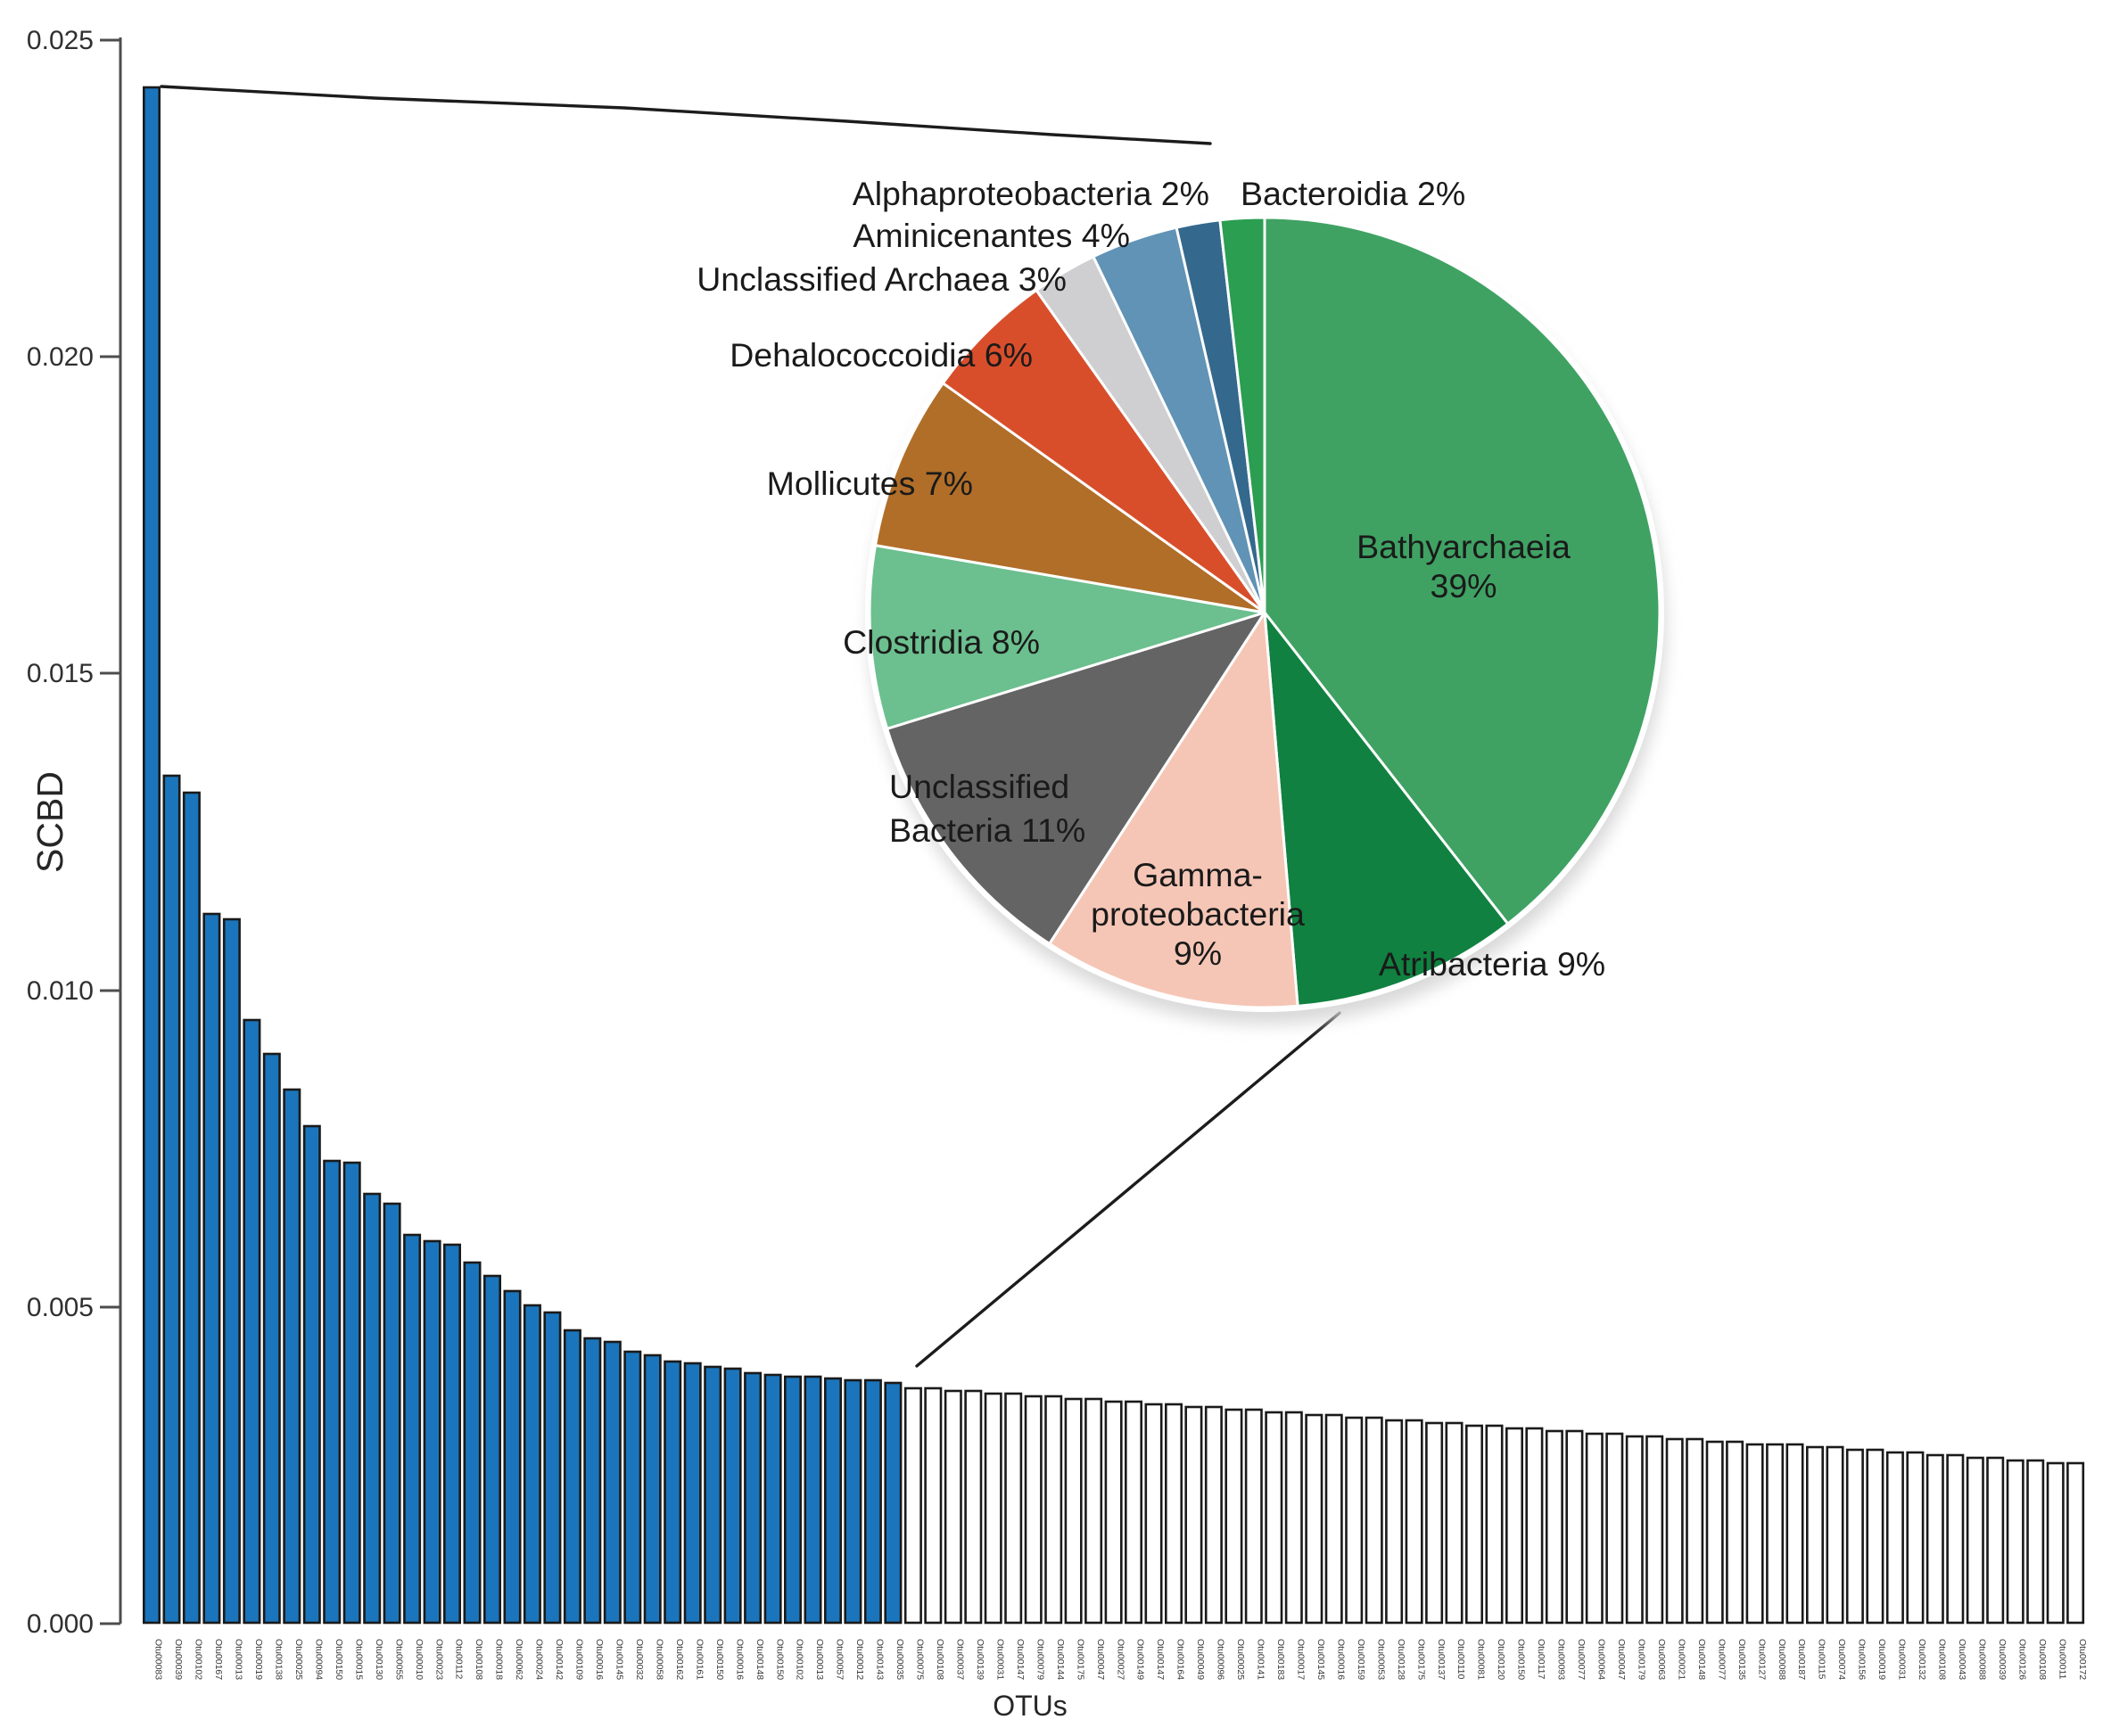 This screenshot has width=2111, height=1736. What do you see at coordinates (2062, 1660) in the screenshot?
I see `svg-text: Otu00011` at bounding box center [2062, 1660].